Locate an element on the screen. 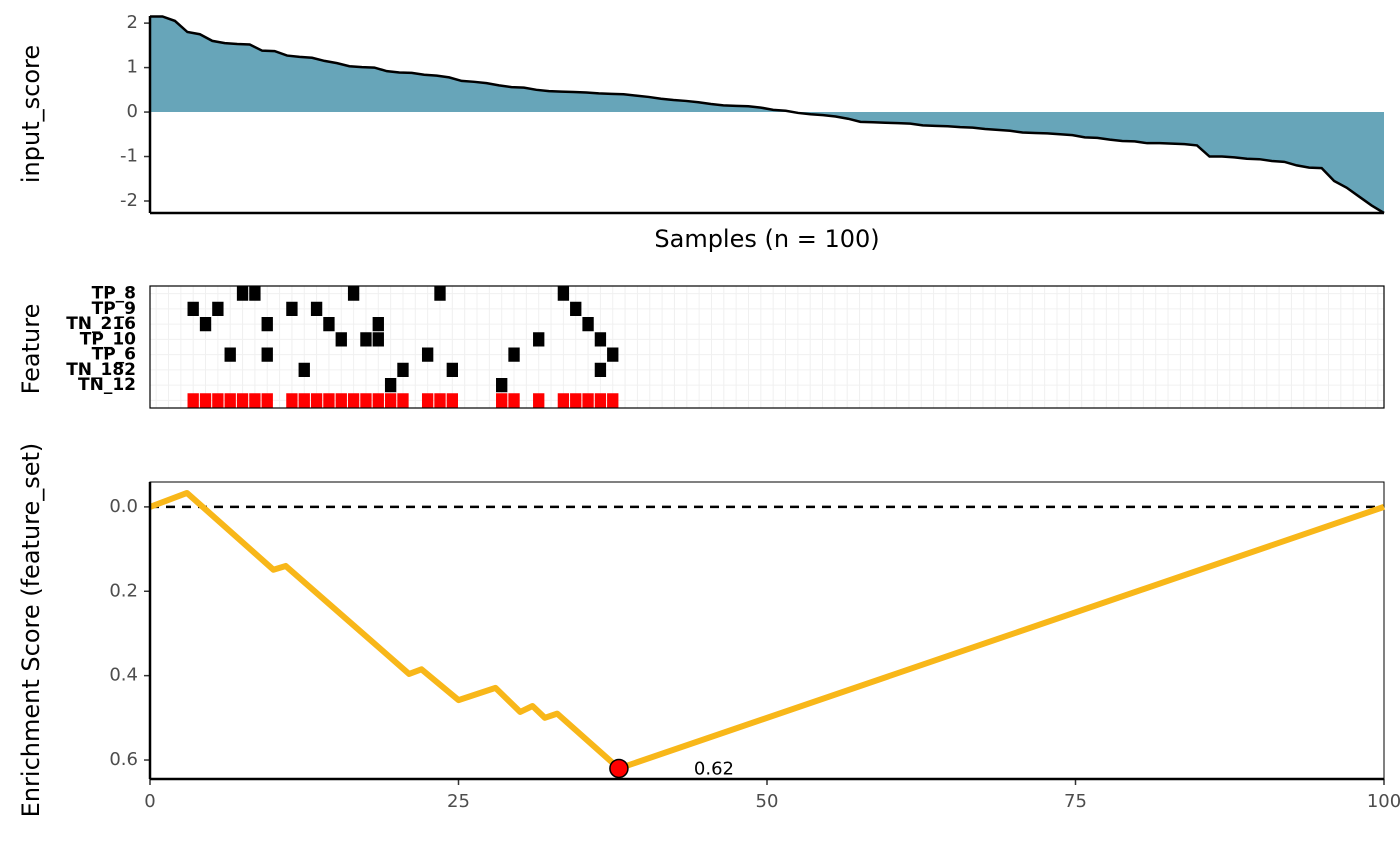 This screenshot has width=1400, height=865. x-tick-label: 0 is located at coordinates (149, 801).